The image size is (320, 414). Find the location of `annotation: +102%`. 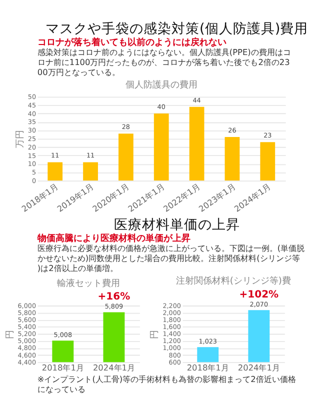

annotation: +102% is located at coordinates (259, 294).